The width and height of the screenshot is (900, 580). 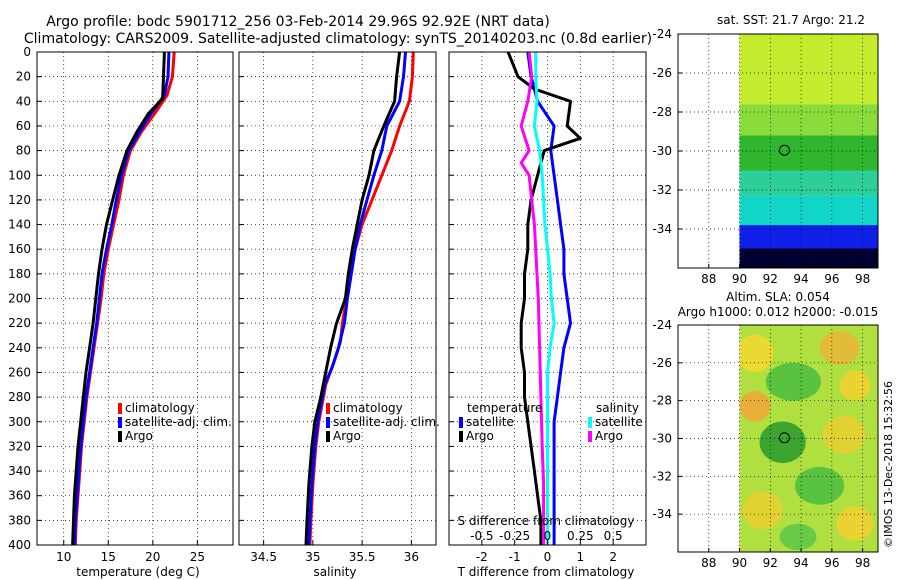 I want to click on map-x-tick-label: 98, so click(x=862, y=563).